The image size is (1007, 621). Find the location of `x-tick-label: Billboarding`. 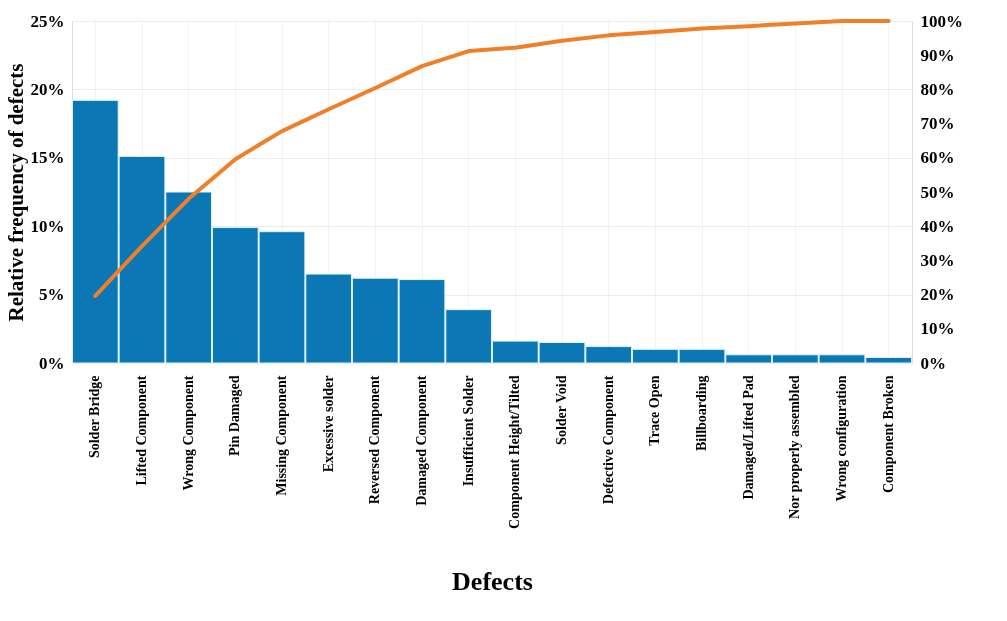

x-tick-label: Billboarding is located at coordinates (701, 413).